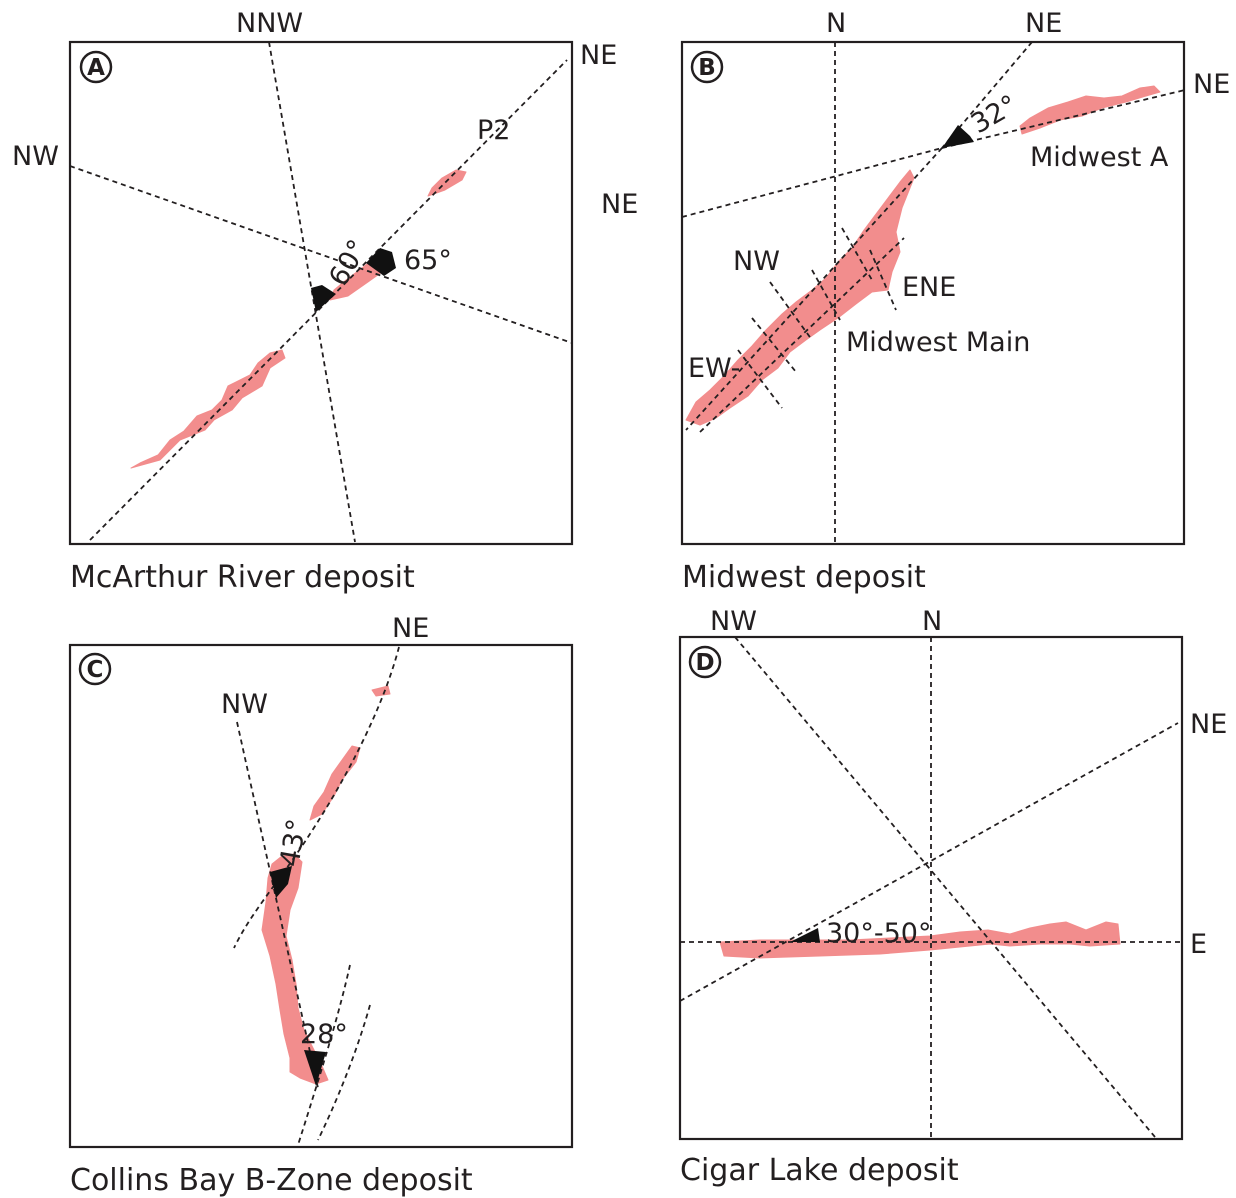 This screenshot has width=1236, height=1198. Describe the element at coordinates (35, 156) in the screenshot. I see `panel-a-nw-label: NW` at that location.